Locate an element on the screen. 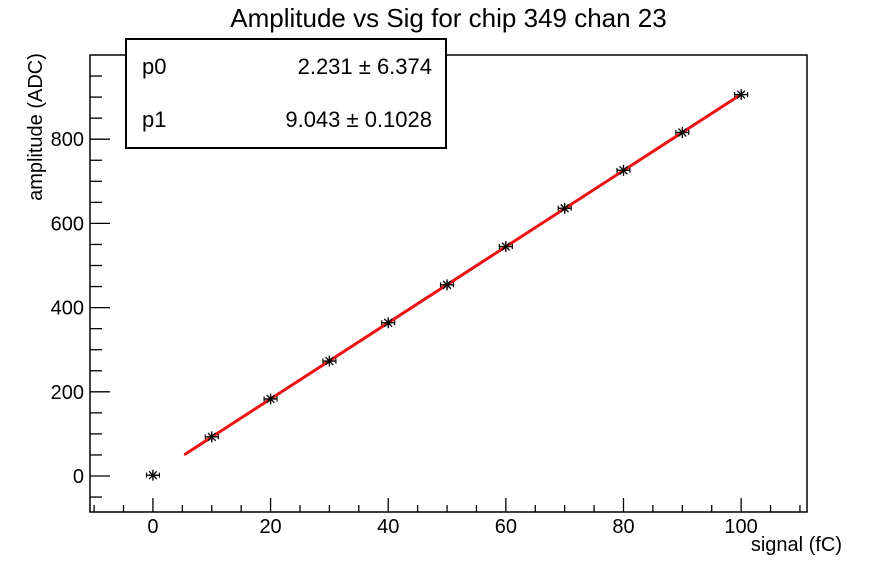 The width and height of the screenshot is (896, 572). stats-param-label: p0 is located at coordinates (154, 66).